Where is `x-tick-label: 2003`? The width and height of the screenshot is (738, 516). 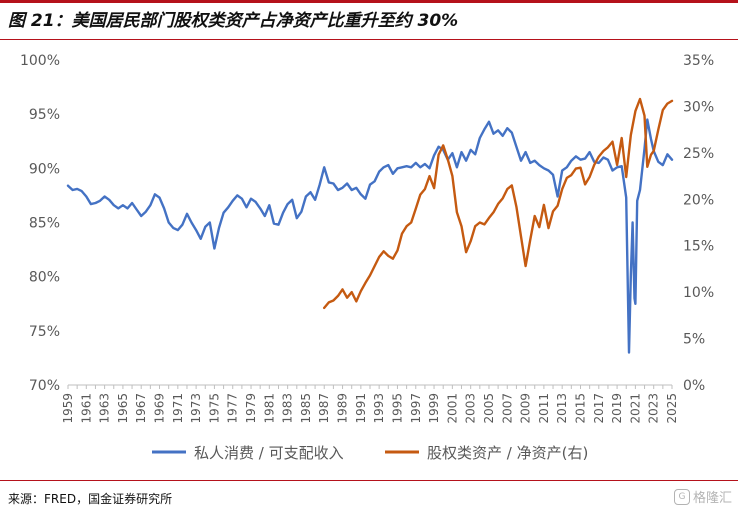
x-tick-label: 2003 is located at coordinates (471, 408).